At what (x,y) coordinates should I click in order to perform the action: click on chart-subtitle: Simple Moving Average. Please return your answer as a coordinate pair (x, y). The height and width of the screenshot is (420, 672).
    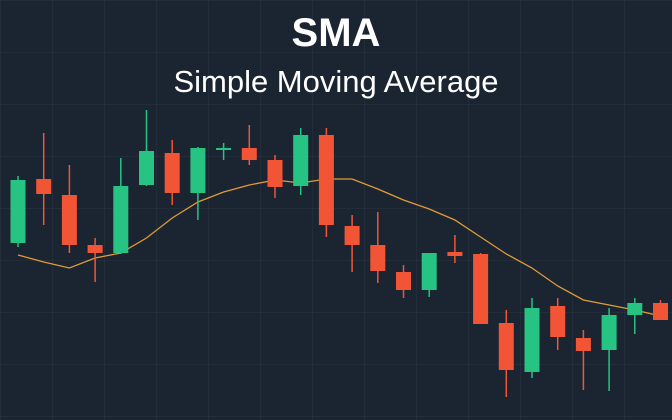
    Looking at the image, I should click on (335, 81).